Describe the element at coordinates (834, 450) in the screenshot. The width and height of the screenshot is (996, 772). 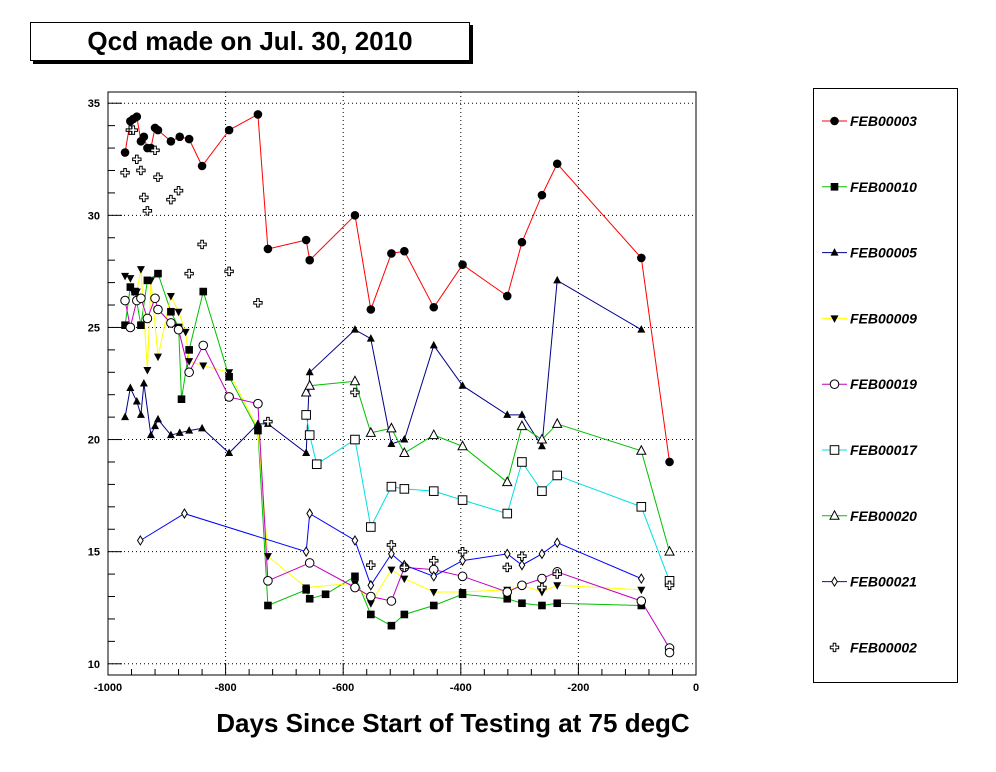
I see `legend-marker-feb00017` at that location.